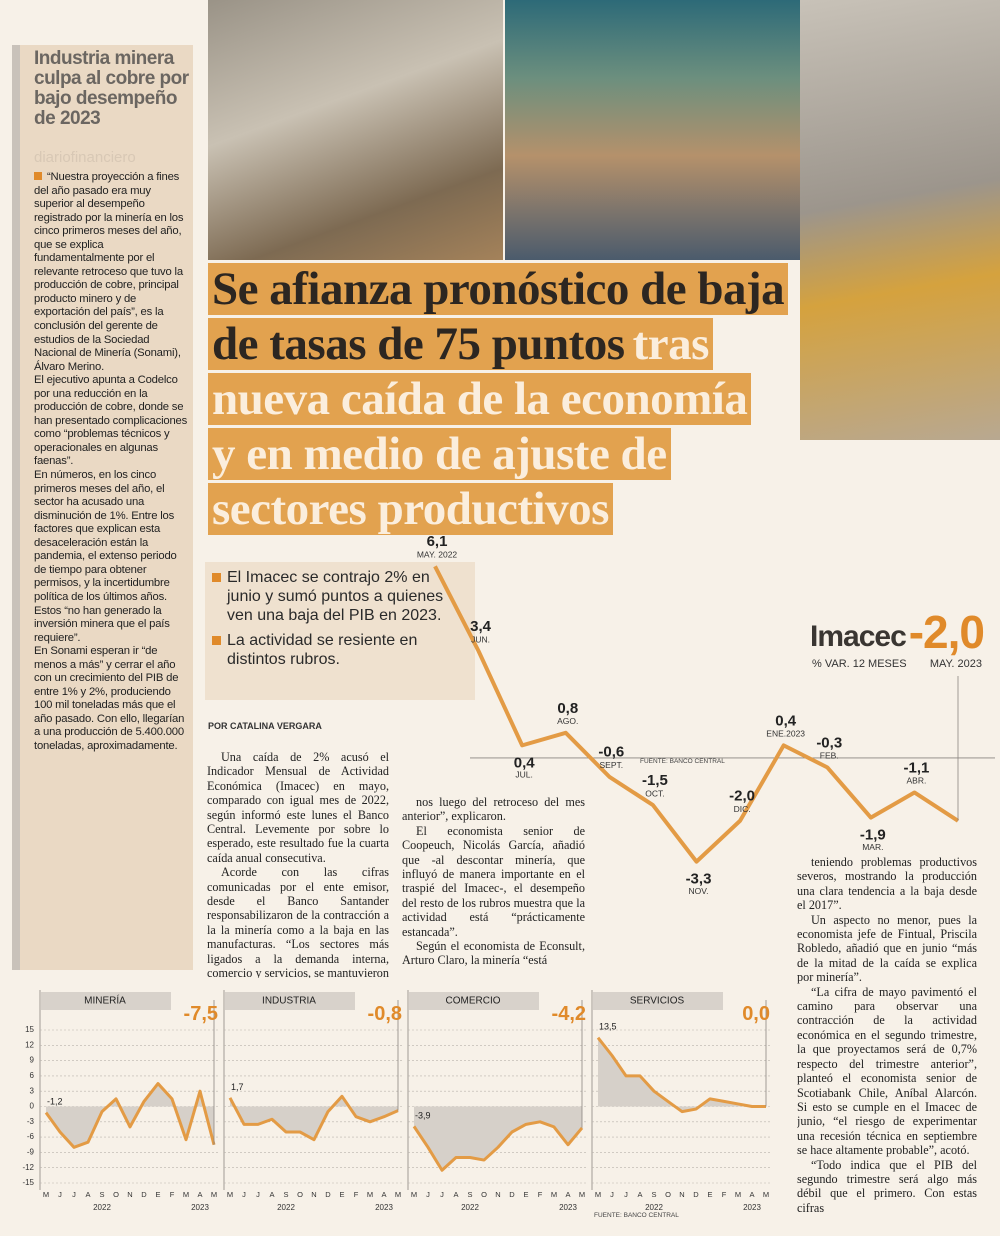 Image resolution: width=1000 pixels, height=1236 pixels. Describe the element at coordinates (480, 399) in the screenshot. I see `headline-text: nueva caída de la economía` at that location.